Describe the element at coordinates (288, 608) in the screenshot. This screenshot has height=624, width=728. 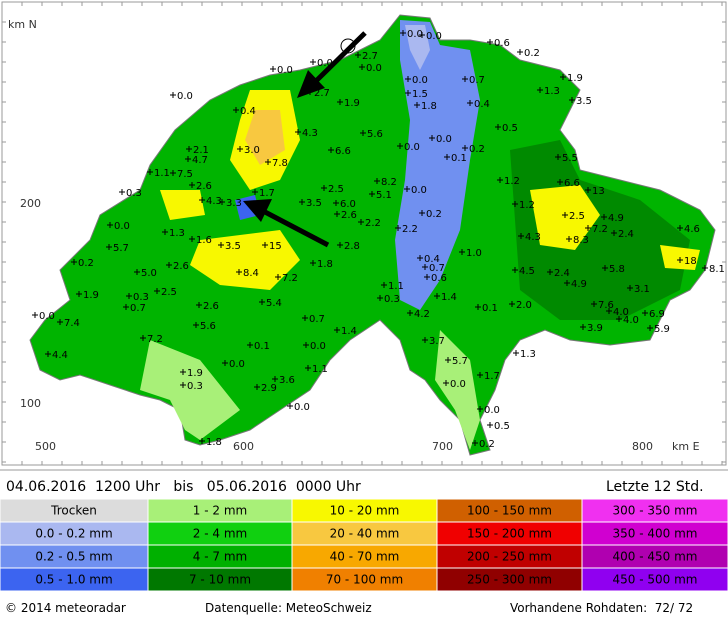
I see `source: Datenquelle: MeteoSchweiz` at that location.